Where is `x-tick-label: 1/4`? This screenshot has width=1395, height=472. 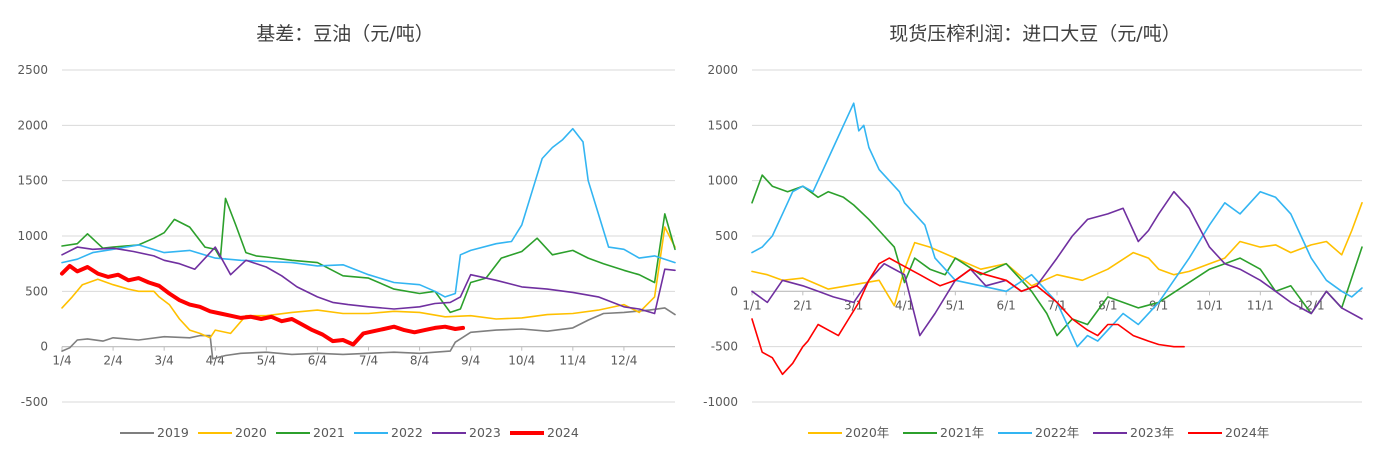 x-tick-label: 1/4 is located at coordinates (61, 361).